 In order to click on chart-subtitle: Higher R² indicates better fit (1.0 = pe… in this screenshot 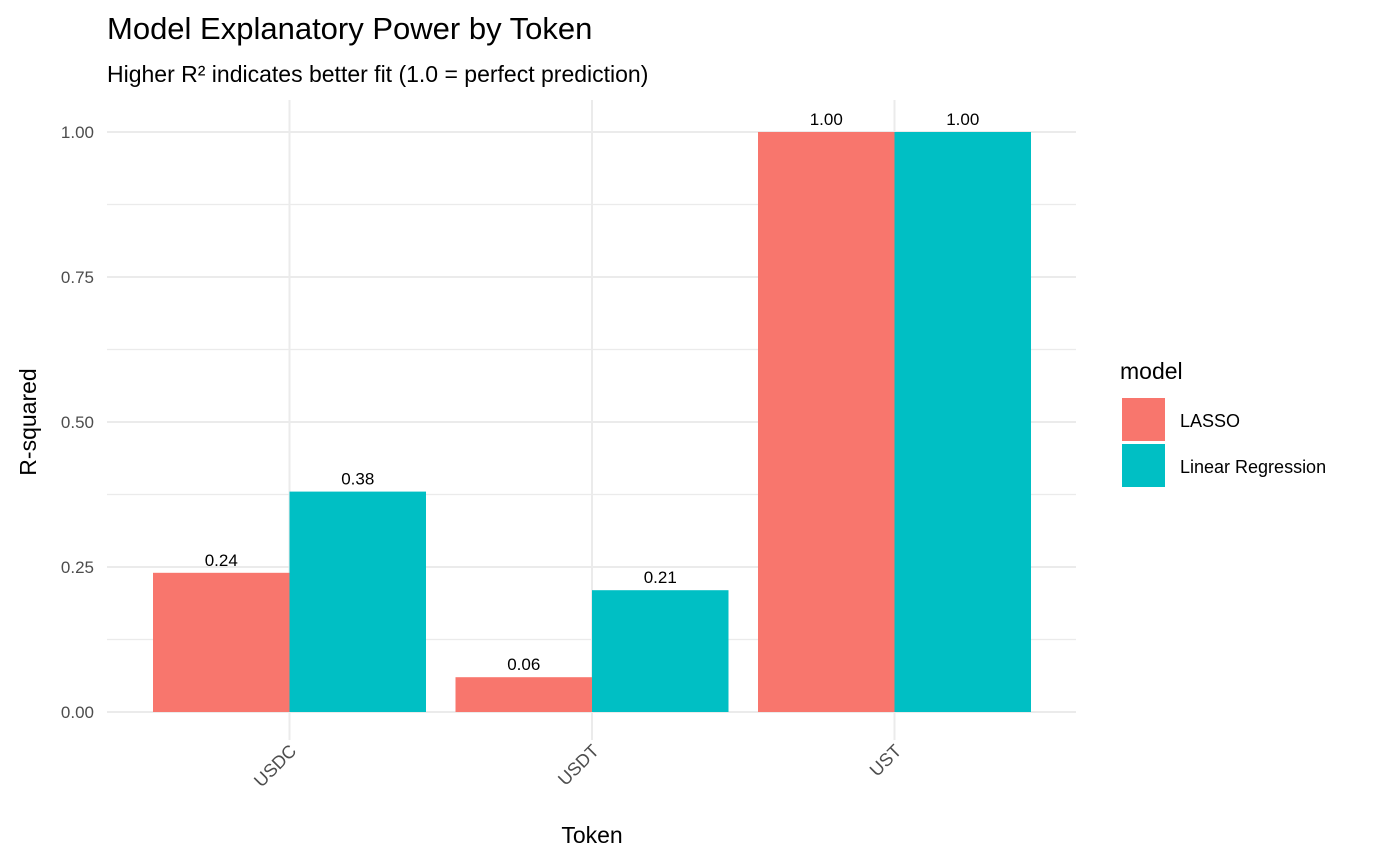, I will do `click(377, 74)`.